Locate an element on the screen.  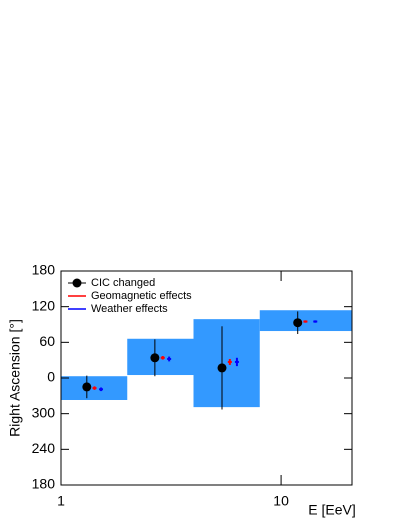
y-tick-label: 240 is located at coordinates (44, 448).